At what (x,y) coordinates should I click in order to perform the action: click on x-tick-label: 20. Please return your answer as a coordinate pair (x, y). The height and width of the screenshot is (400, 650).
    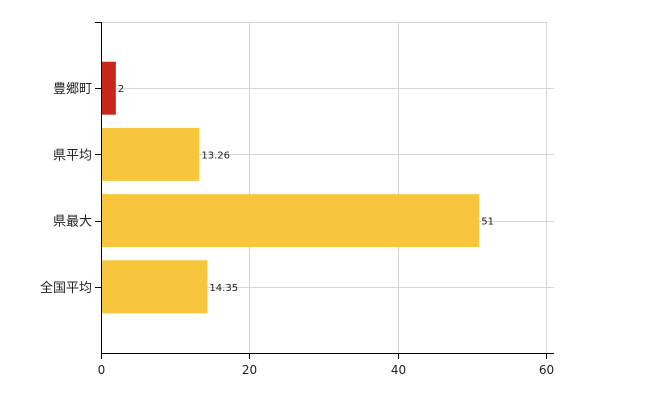
    Looking at the image, I should click on (249, 370).